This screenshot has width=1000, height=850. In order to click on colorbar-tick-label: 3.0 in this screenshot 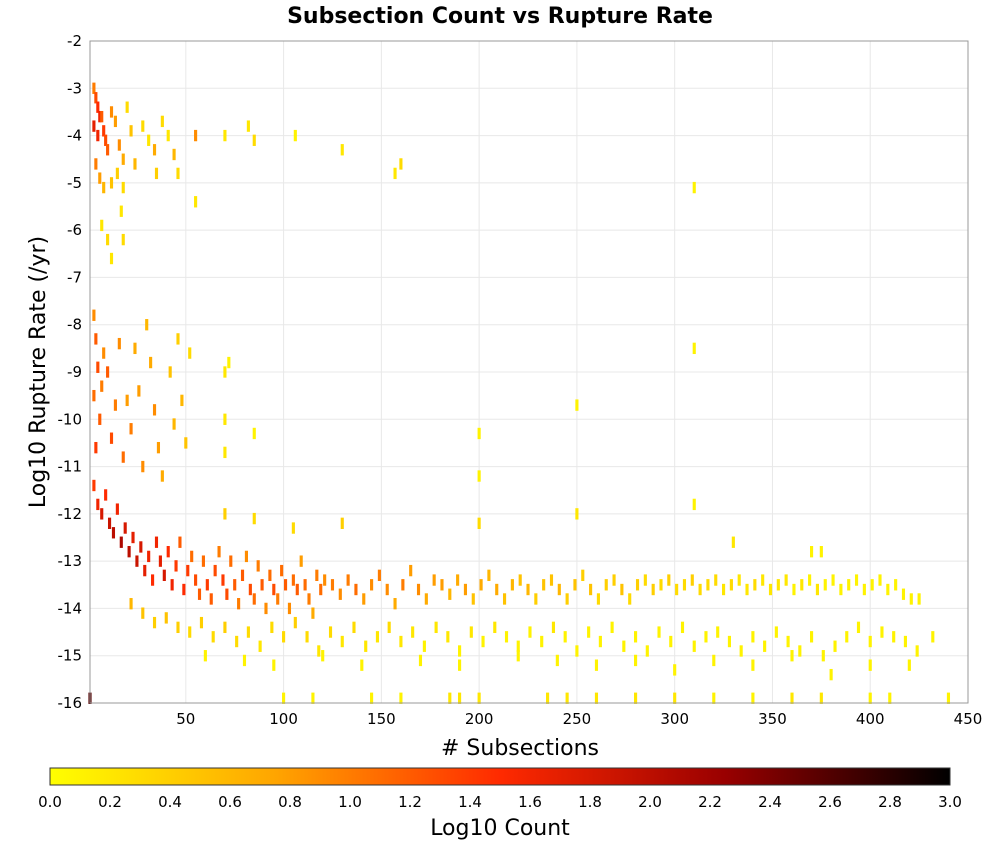, I will do `click(950, 802)`.